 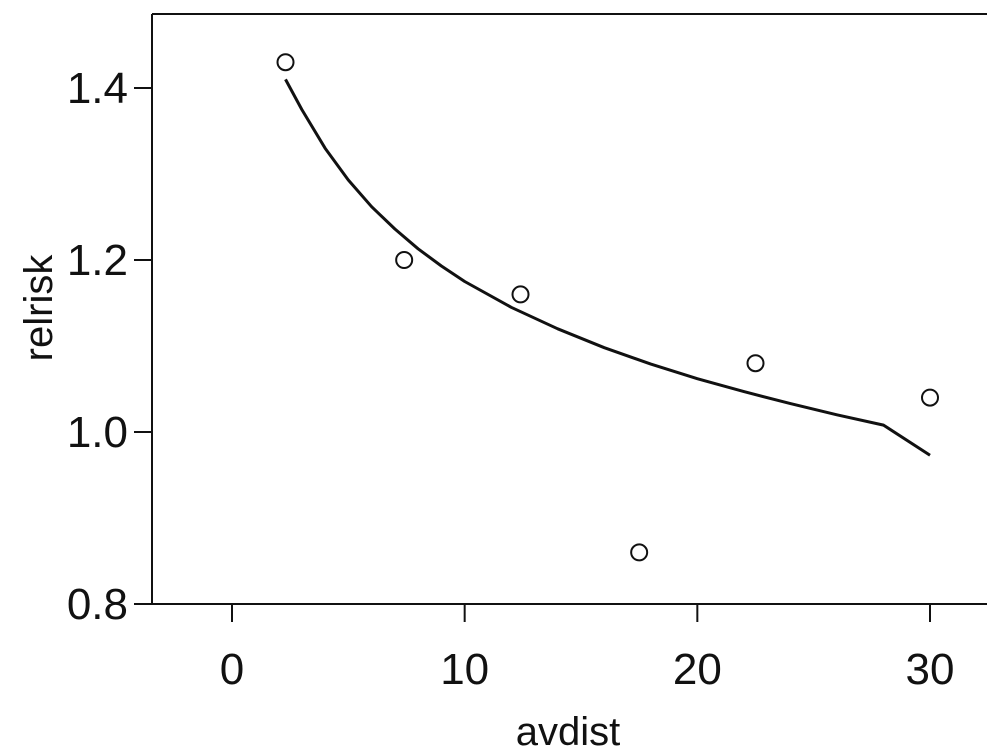 I want to click on x-tick-label: 0, so click(x=232, y=669).